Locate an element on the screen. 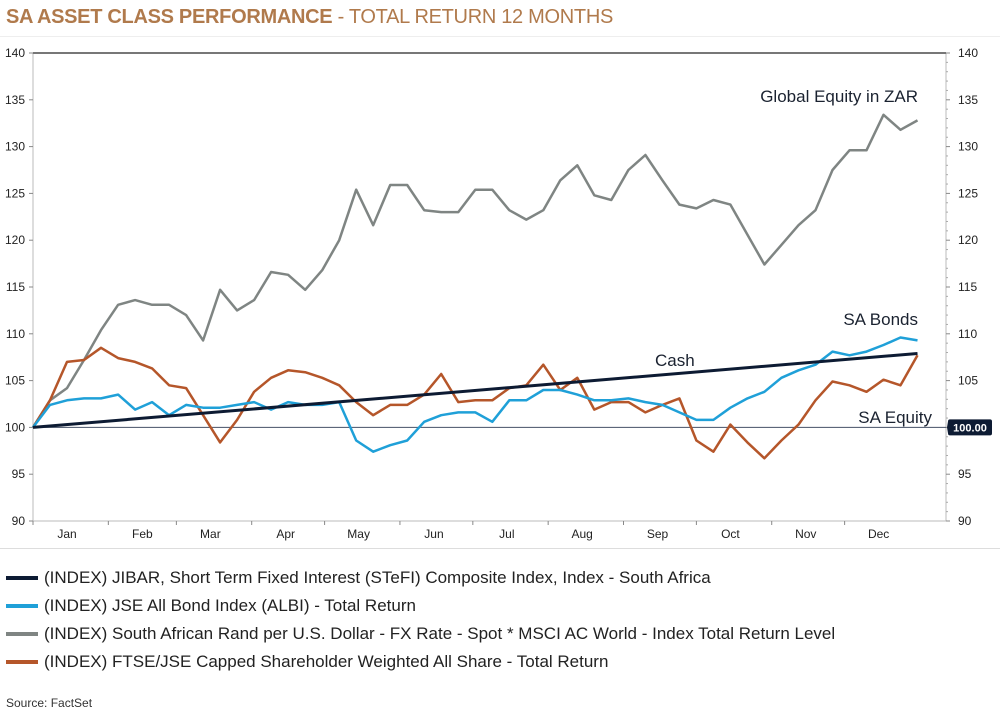  x-tick-label: Aug is located at coordinates (582, 534).